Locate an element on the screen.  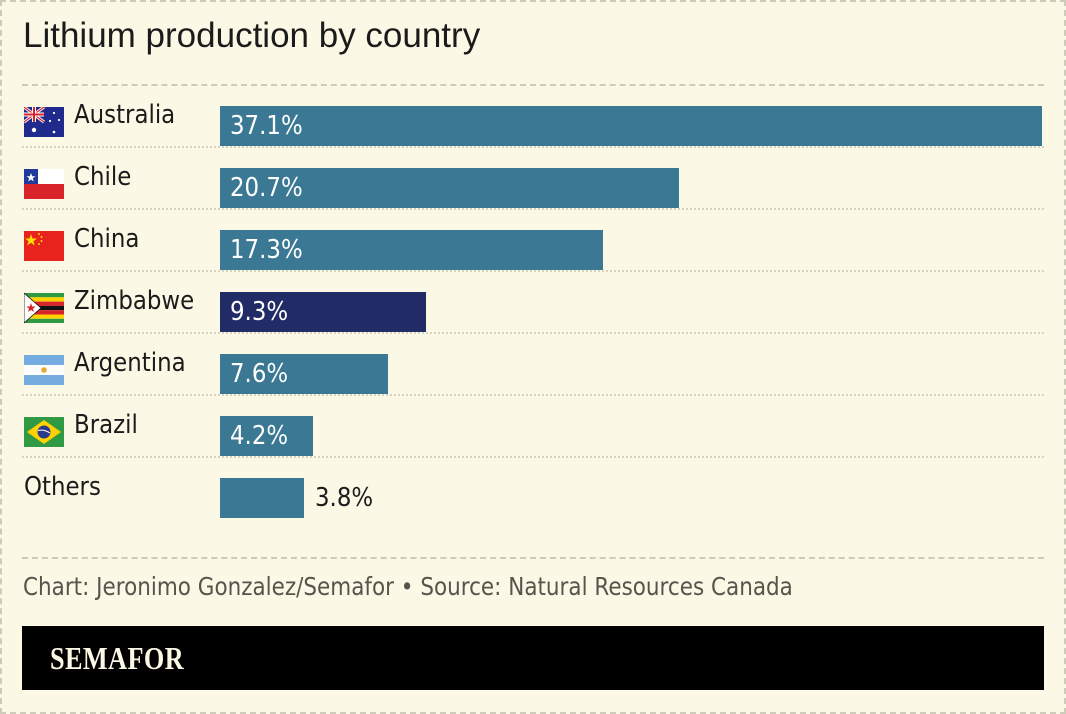
bar-row-argentina: Argentina 7.6% is located at coordinates (533, 365).